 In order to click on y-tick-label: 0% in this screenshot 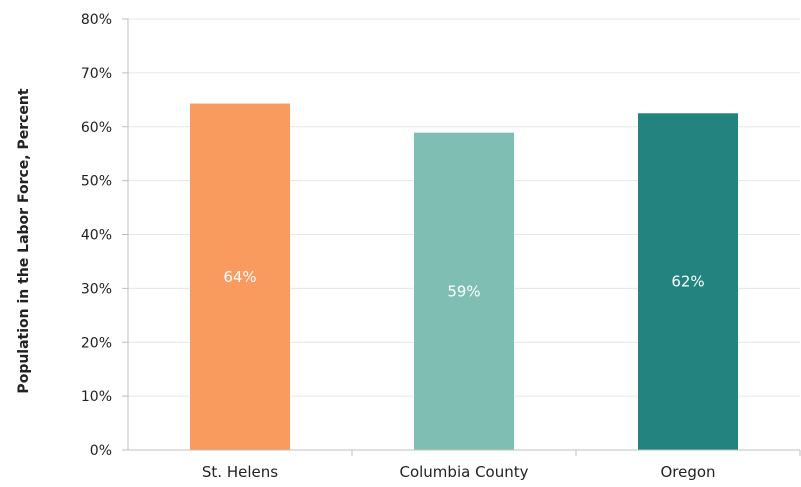, I will do `click(101, 451)`.